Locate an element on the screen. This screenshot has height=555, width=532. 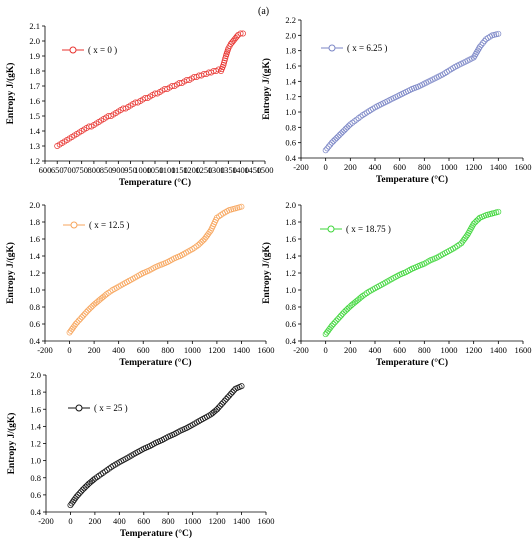
x-tick-label: 1100 is located at coordinates (167, 170).